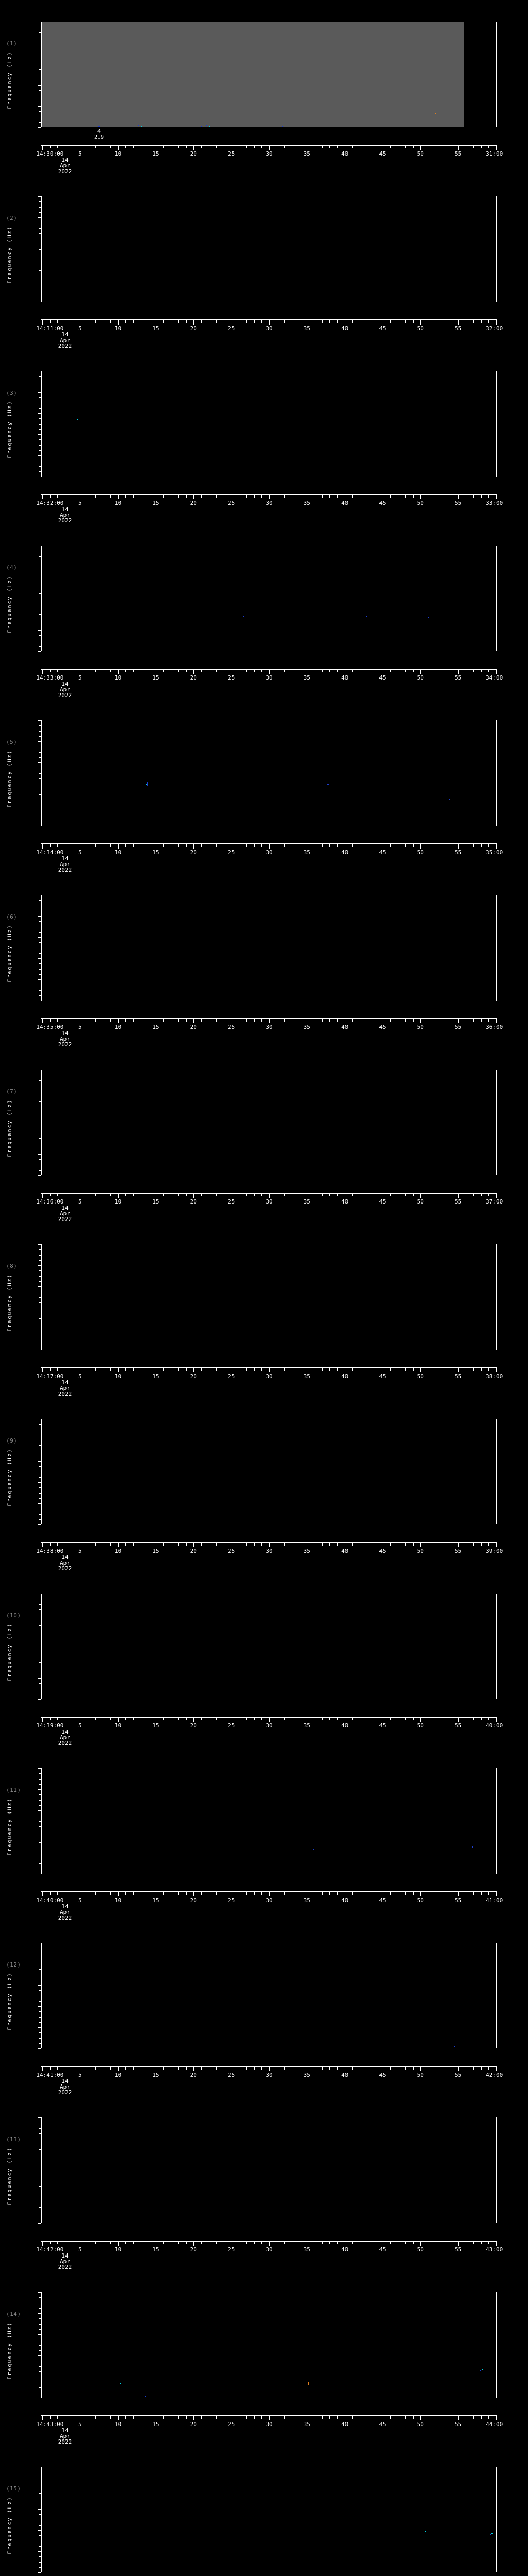 This screenshot has height=2576, width=528. Describe the element at coordinates (65, 1388) in the screenshot. I see `date-stamp: 14 Apr 2022` at that location.